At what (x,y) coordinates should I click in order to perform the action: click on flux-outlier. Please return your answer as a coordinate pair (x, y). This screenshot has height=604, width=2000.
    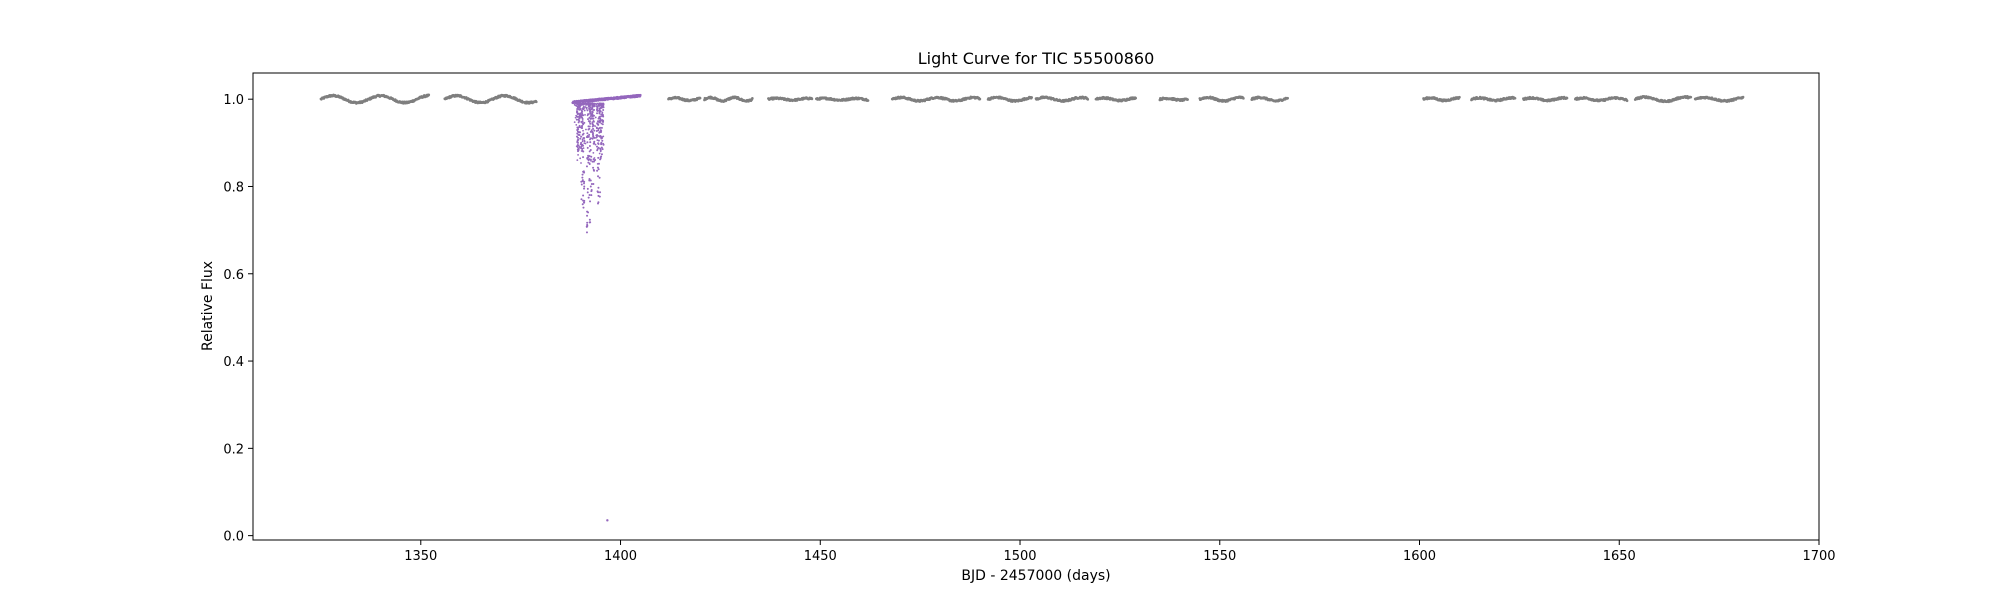
    Looking at the image, I should click on (607, 520).